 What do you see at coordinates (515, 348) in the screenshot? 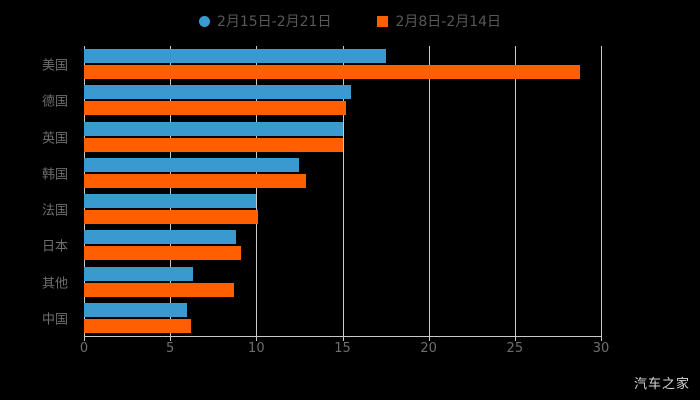
I see `x-tick-label: 25` at bounding box center [515, 348].